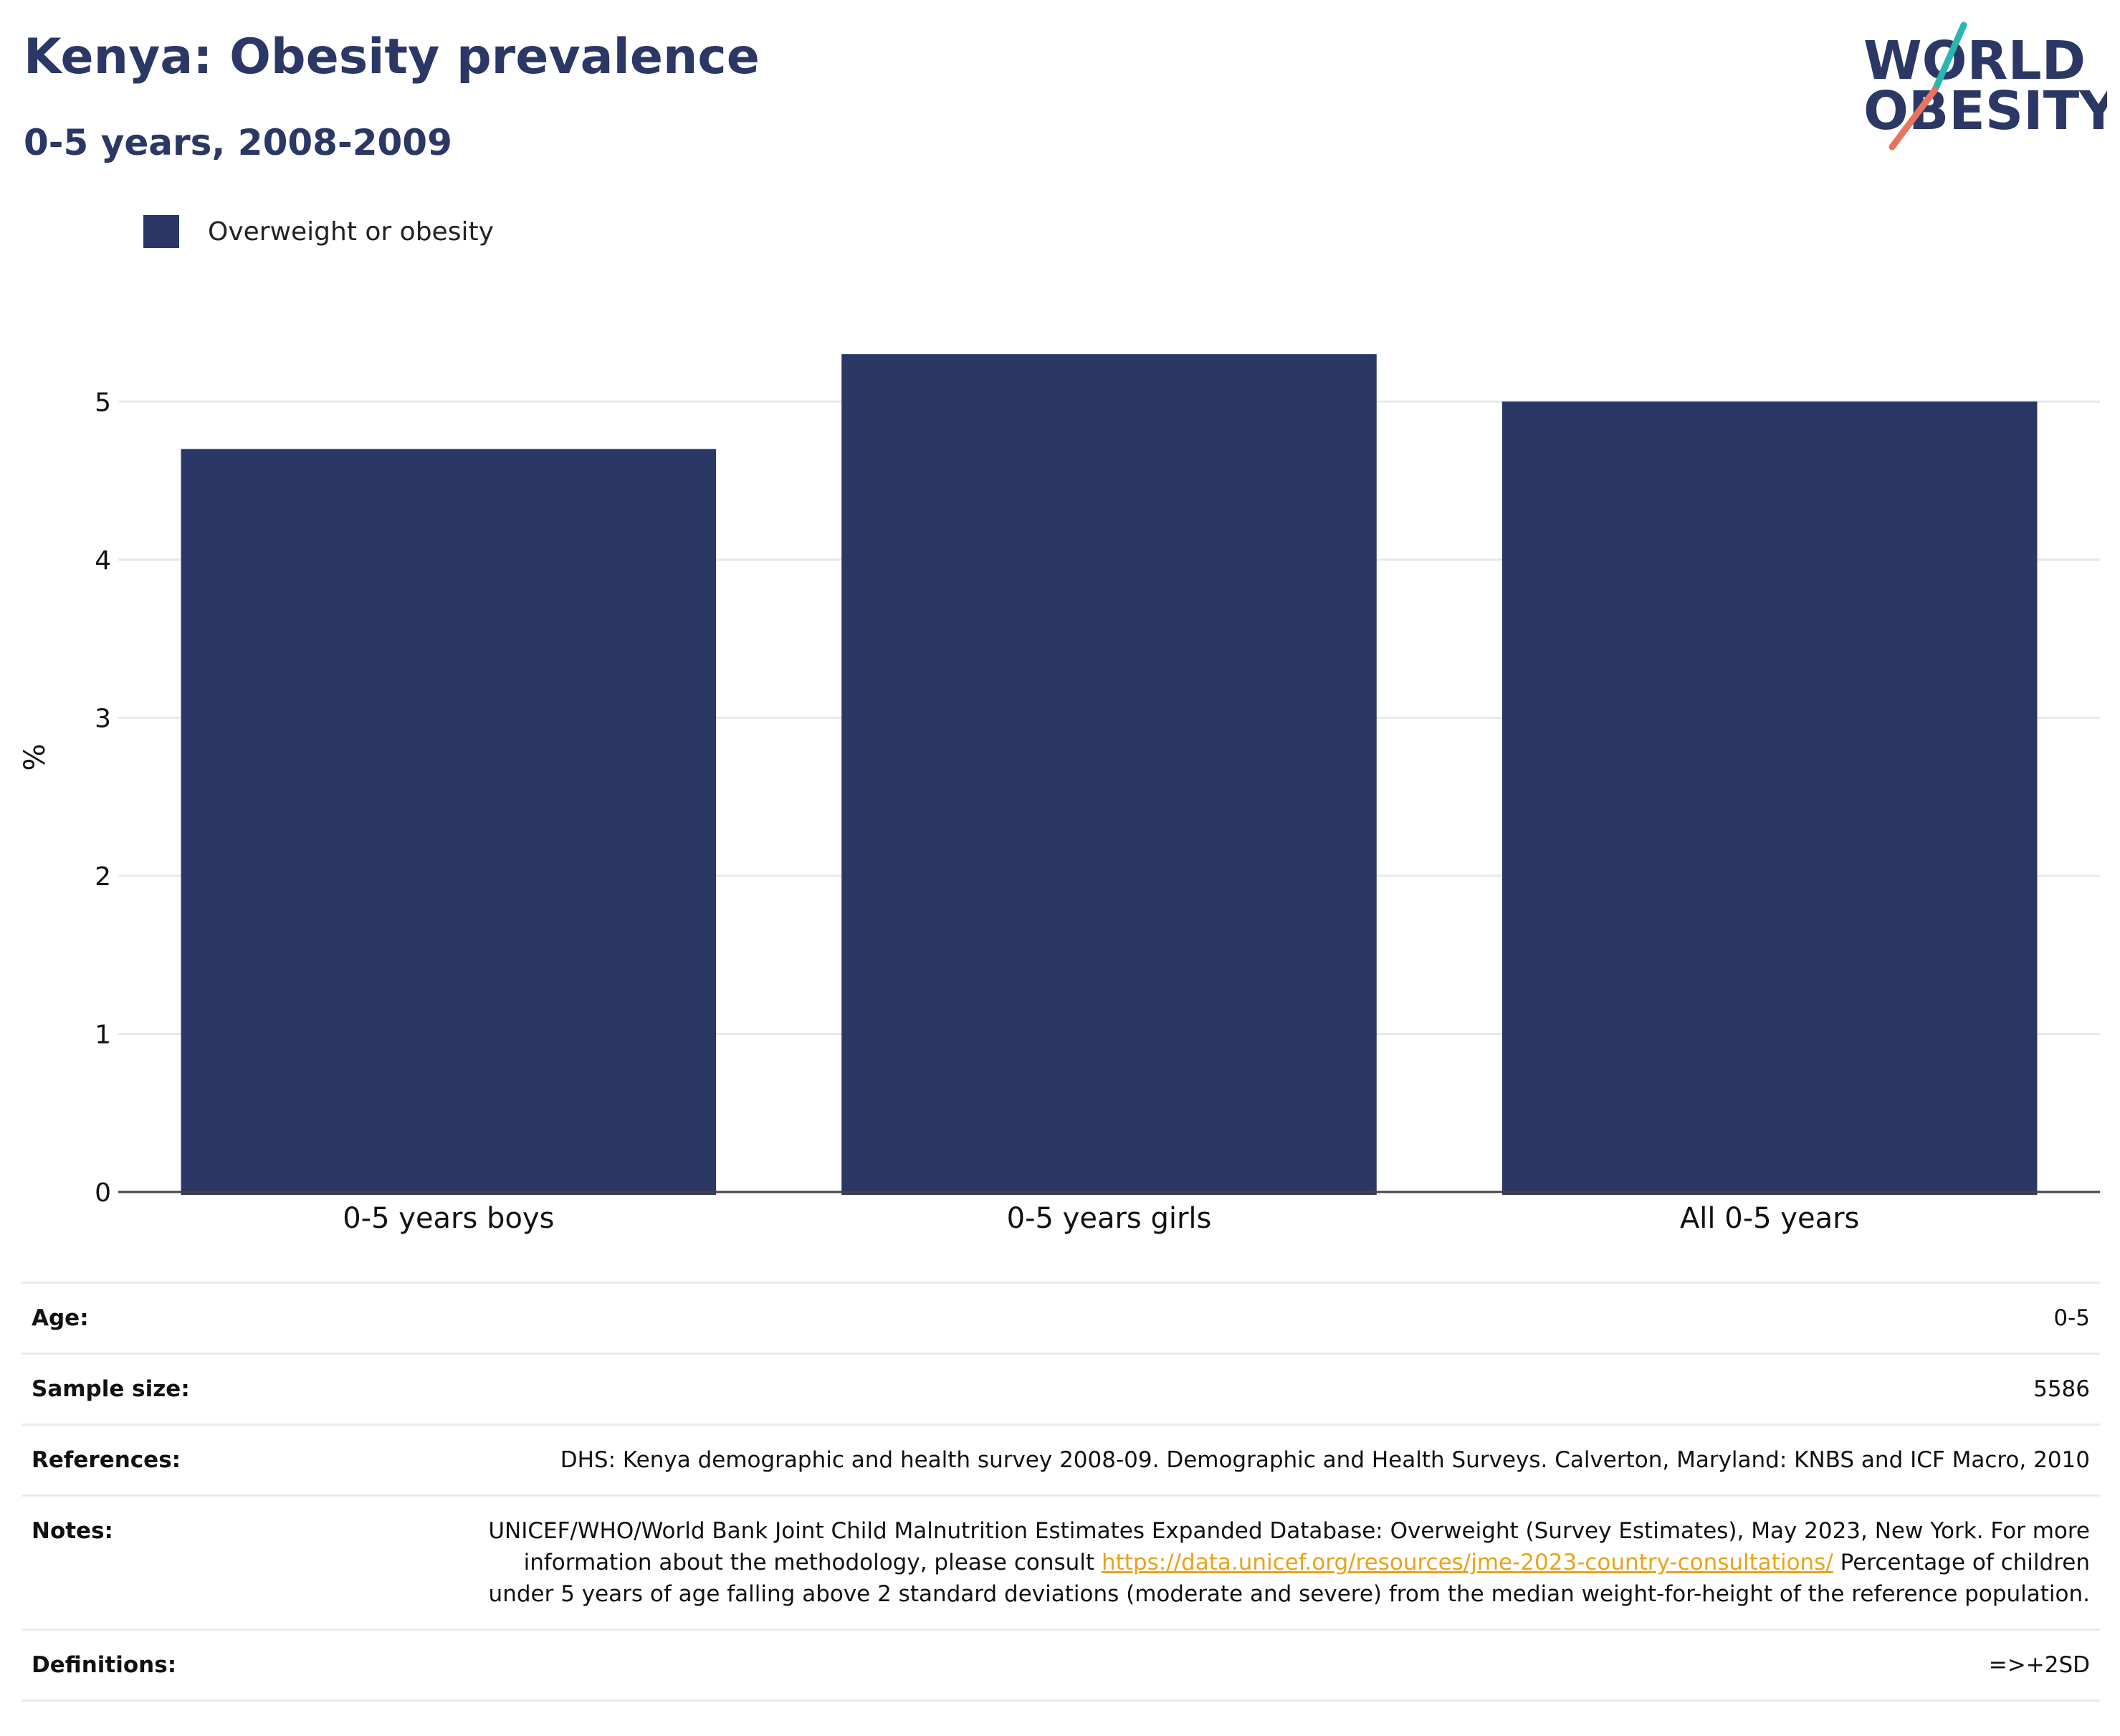  I want to click on y-tick-label: 5, so click(103, 403).